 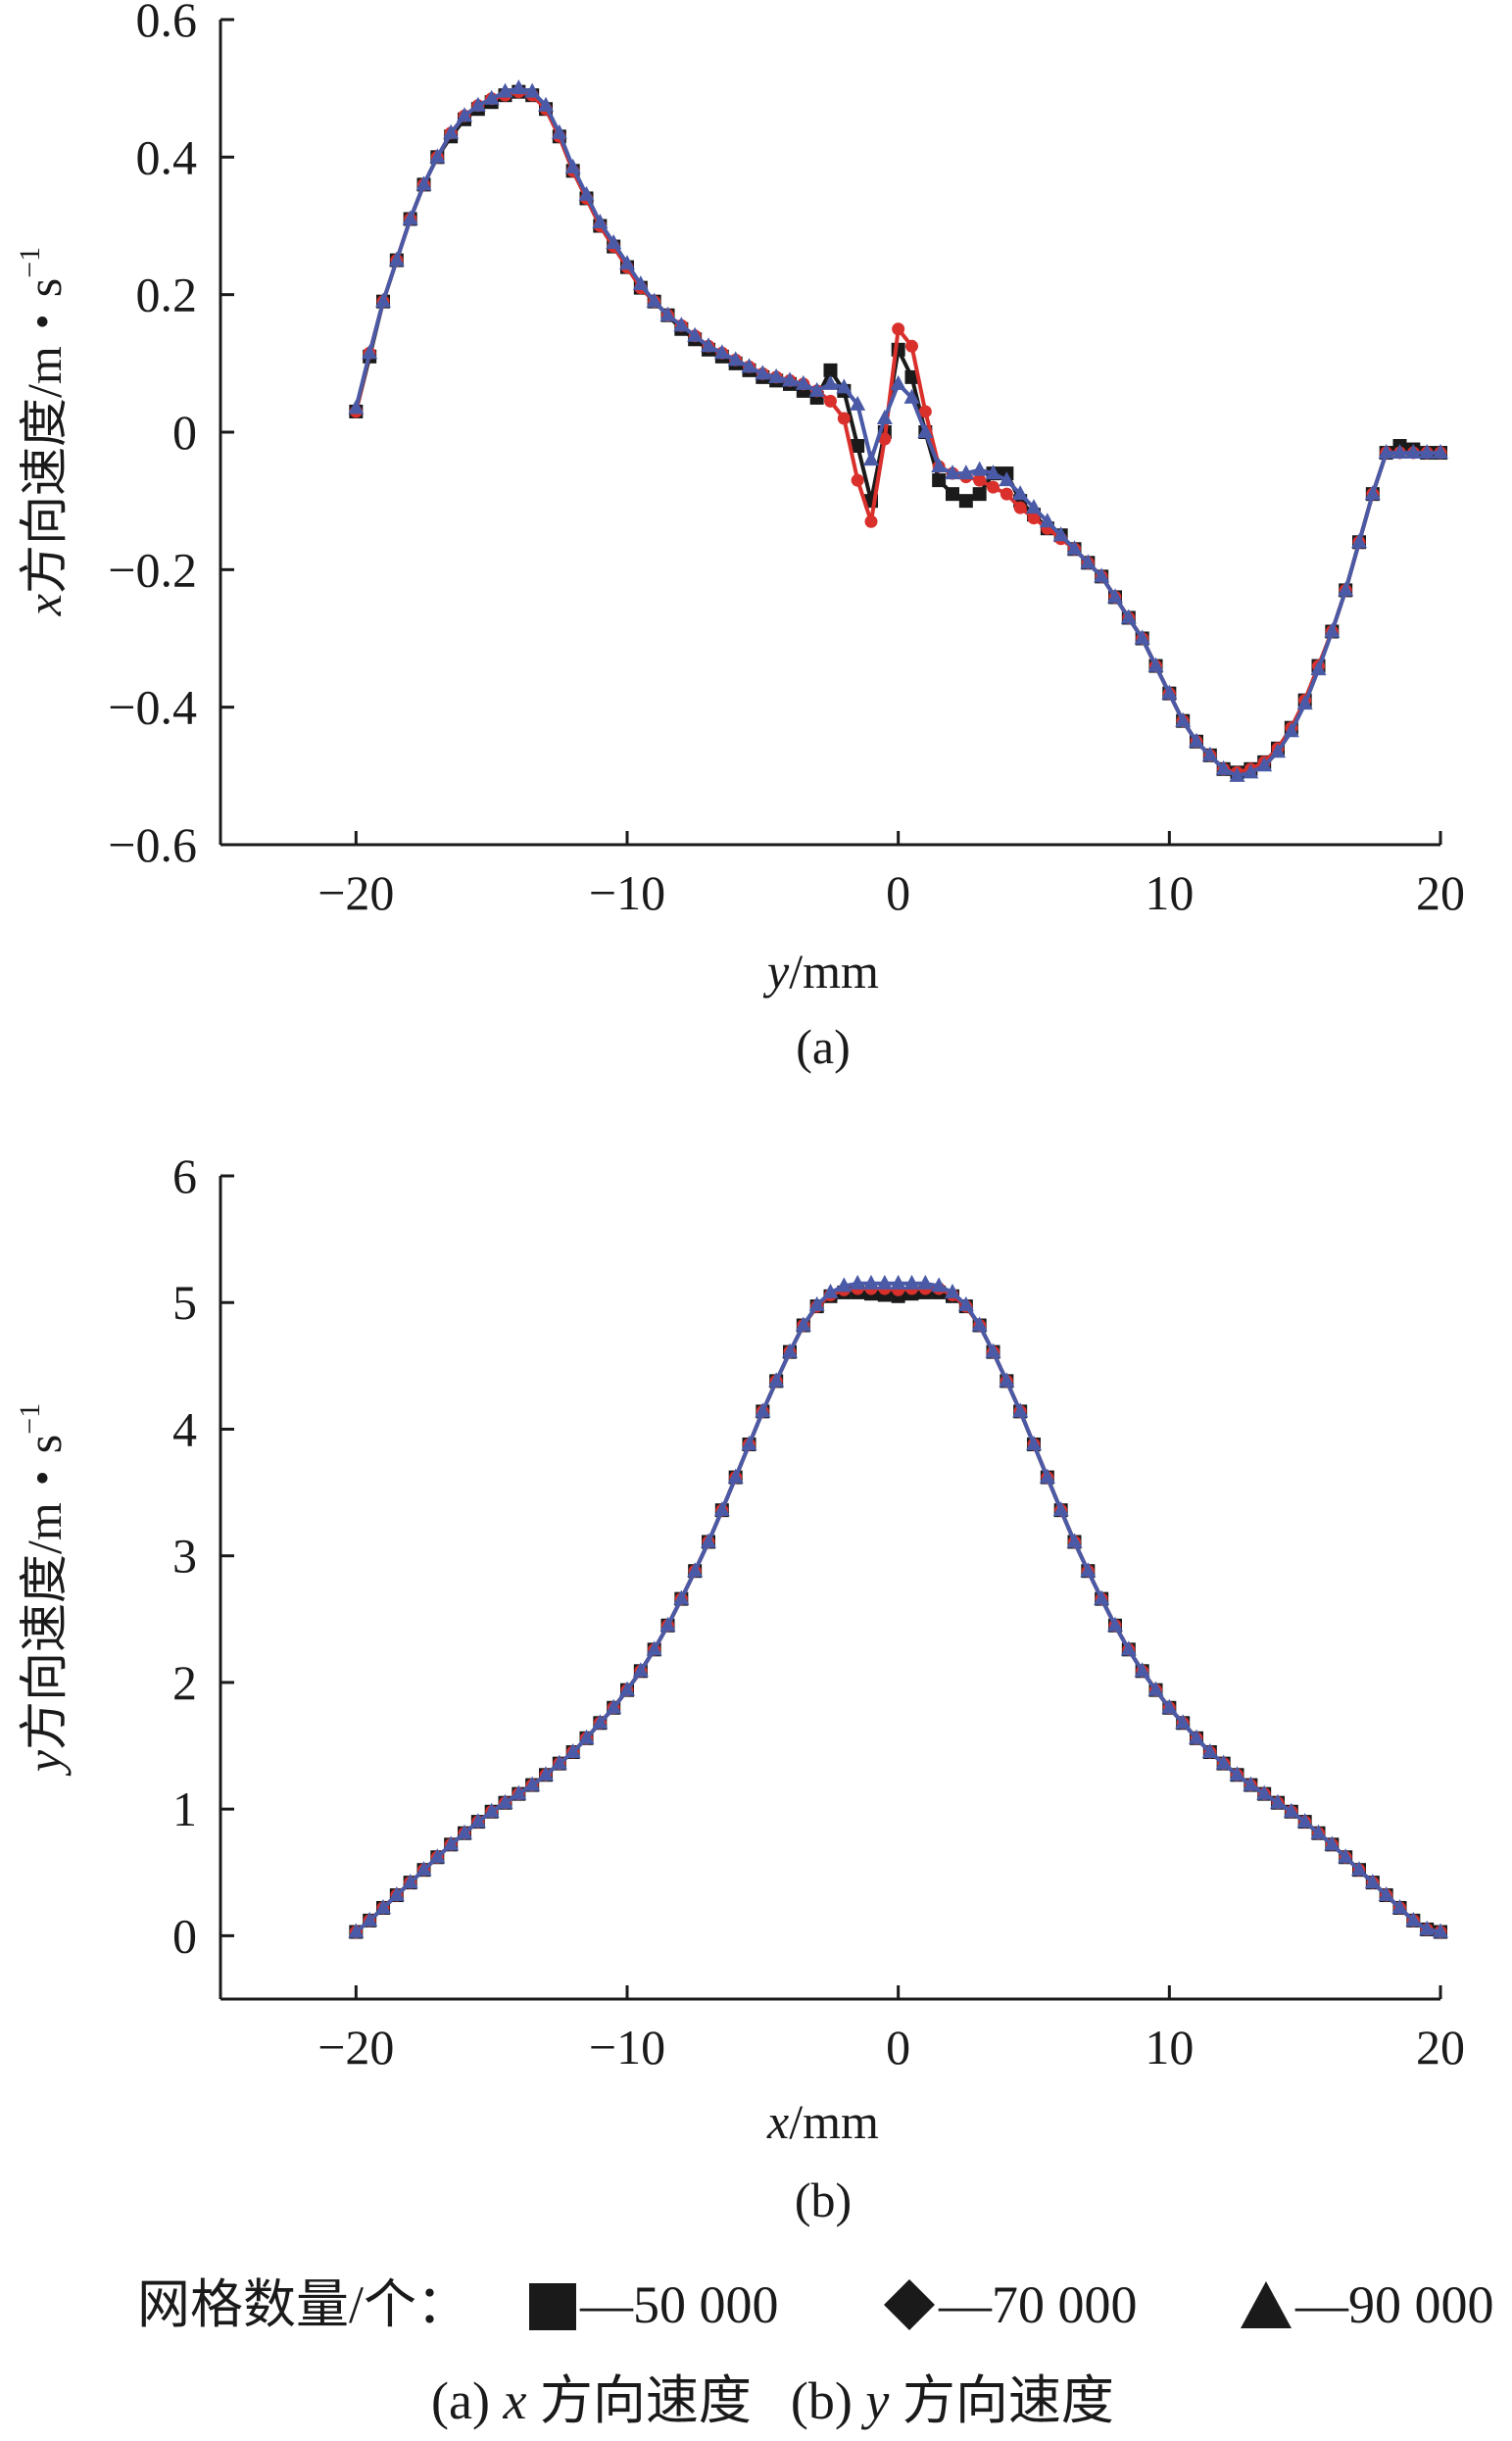 I want to click on legend-item-90000: —90 000, so click(x=1394, y=2305).